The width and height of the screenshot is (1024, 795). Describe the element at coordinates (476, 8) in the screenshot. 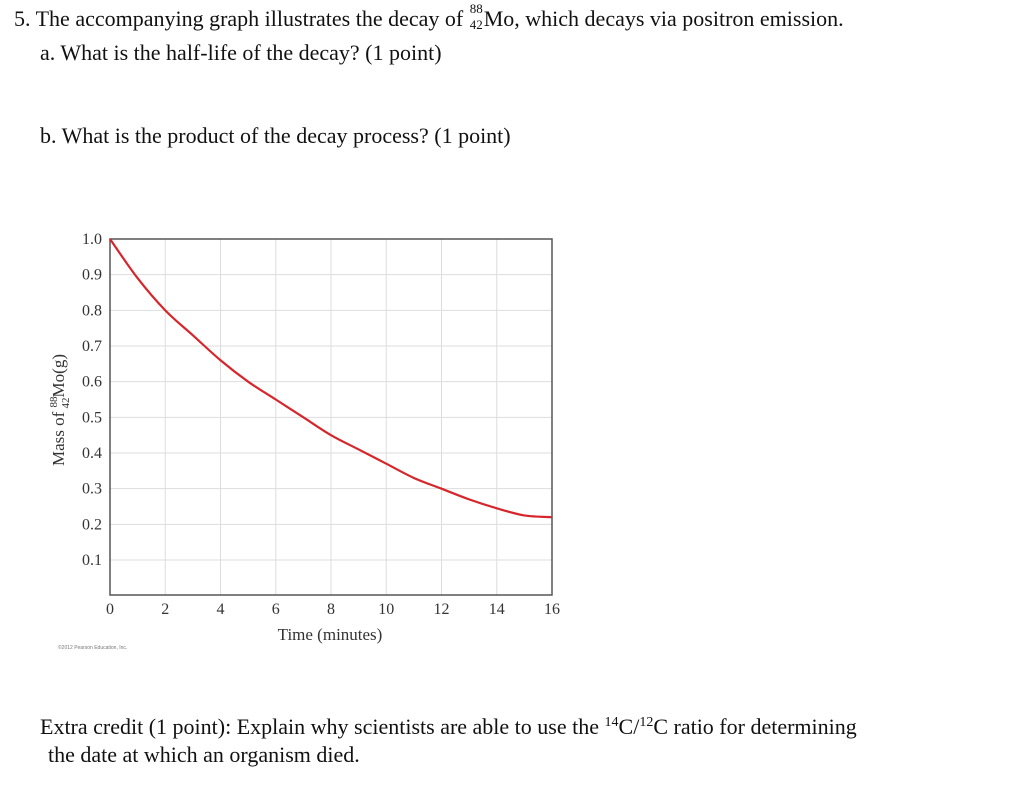

I see `nuclide-mass-number: 88` at that location.